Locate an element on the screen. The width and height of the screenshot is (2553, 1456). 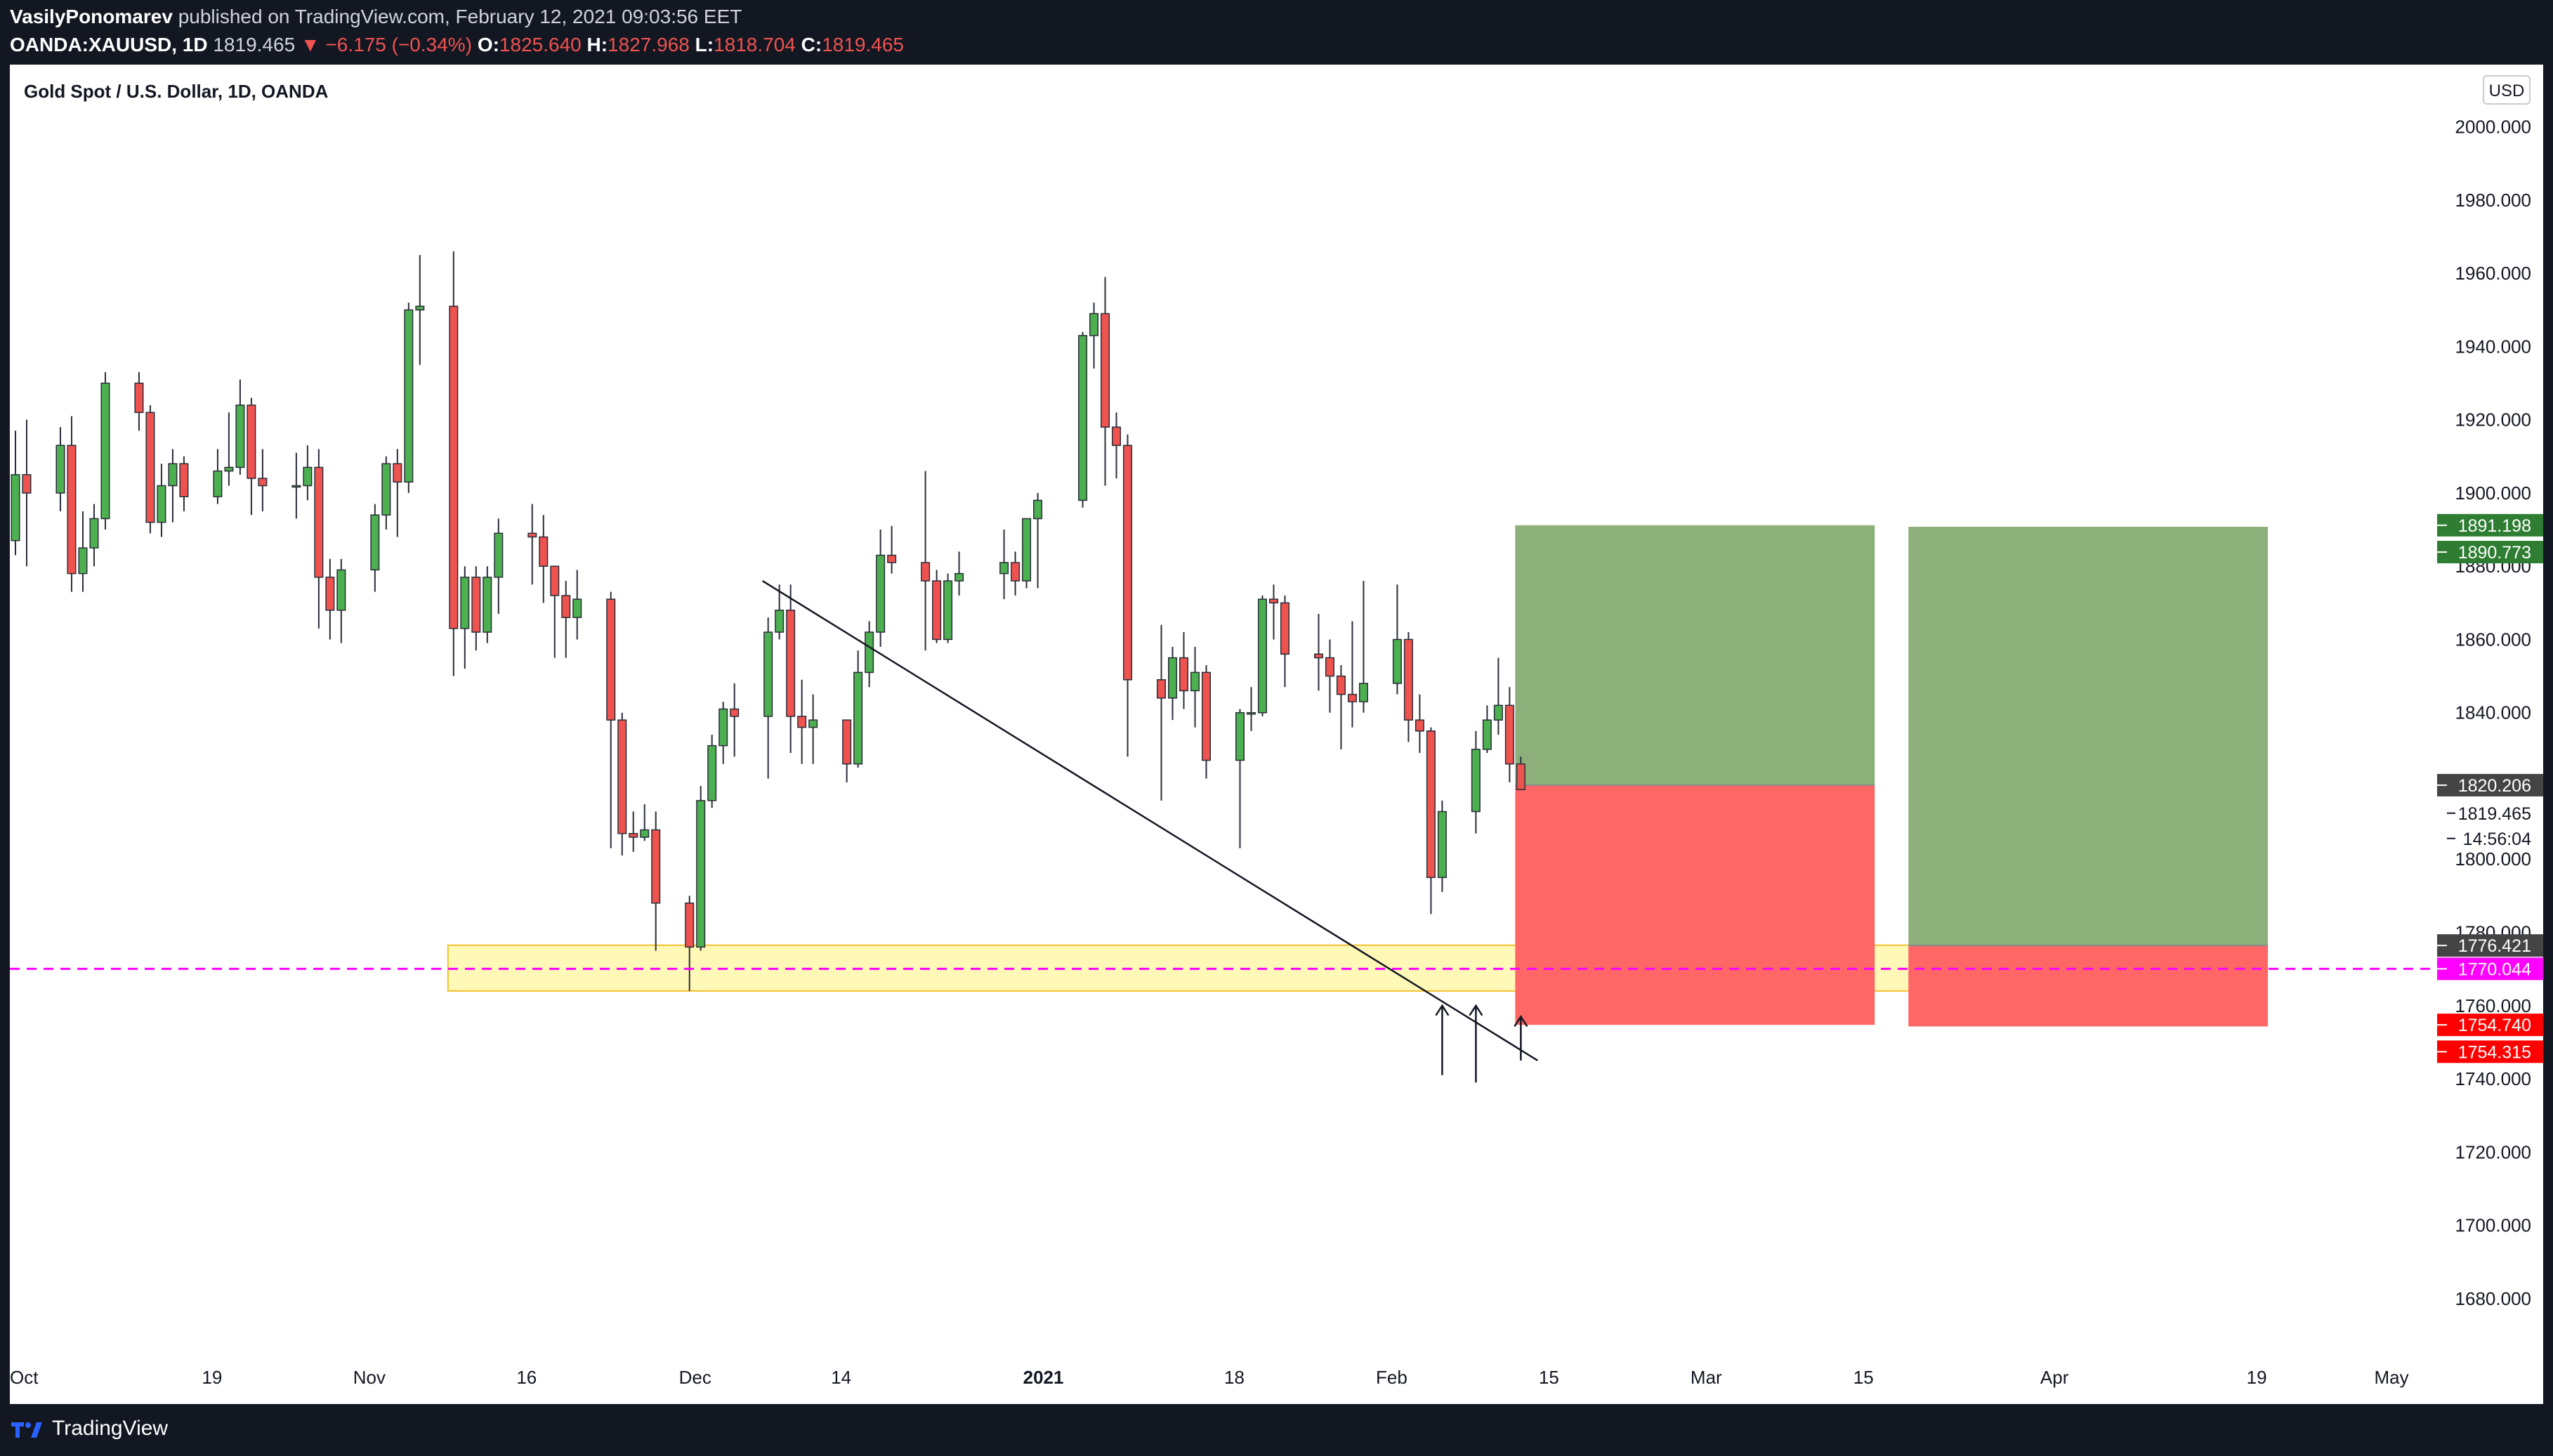
author-name: VasilyPonomarev is located at coordinates (92, 16).